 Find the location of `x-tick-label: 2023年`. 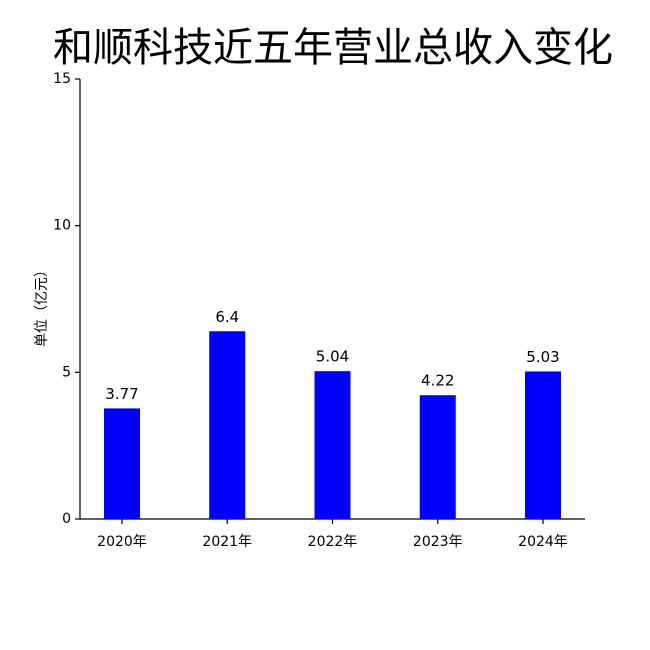

x-tick-label: 2023年 is located at coordinates (438, 542).